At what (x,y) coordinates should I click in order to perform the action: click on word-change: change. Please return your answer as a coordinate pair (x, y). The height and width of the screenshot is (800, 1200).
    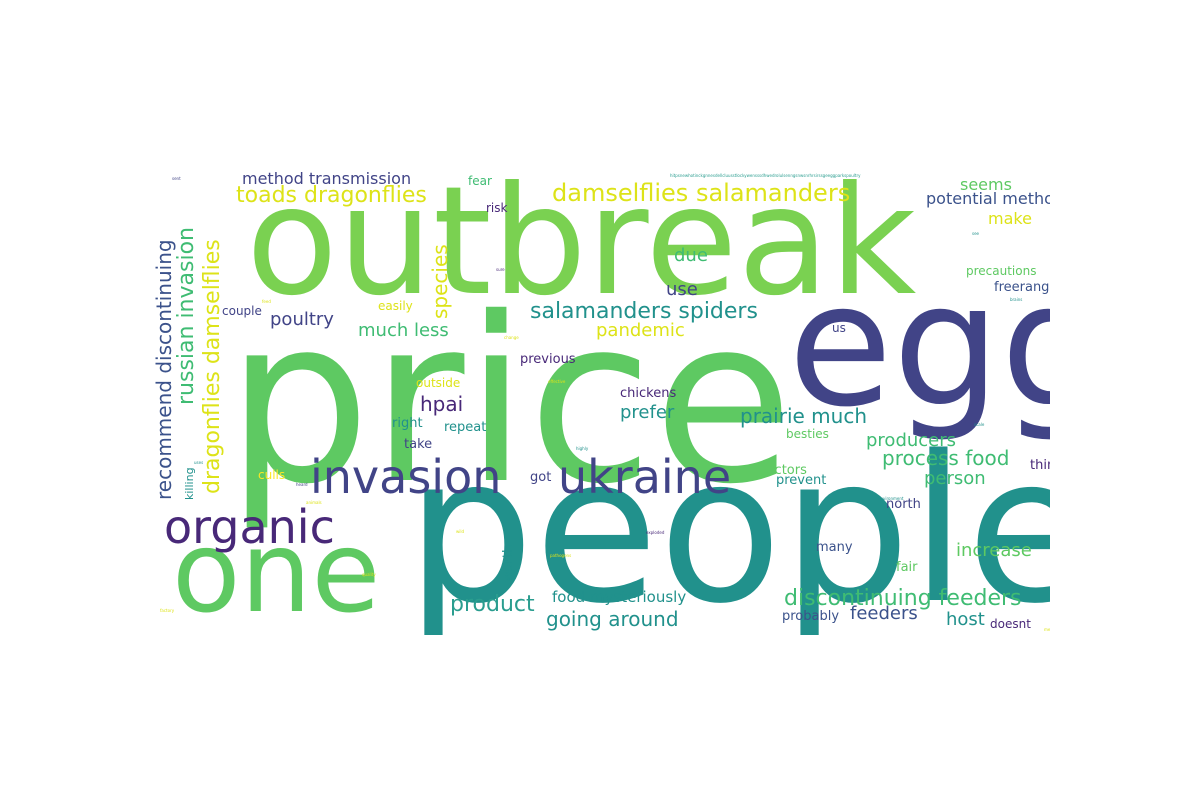
    Looking at the image, I should click on (511, 337).